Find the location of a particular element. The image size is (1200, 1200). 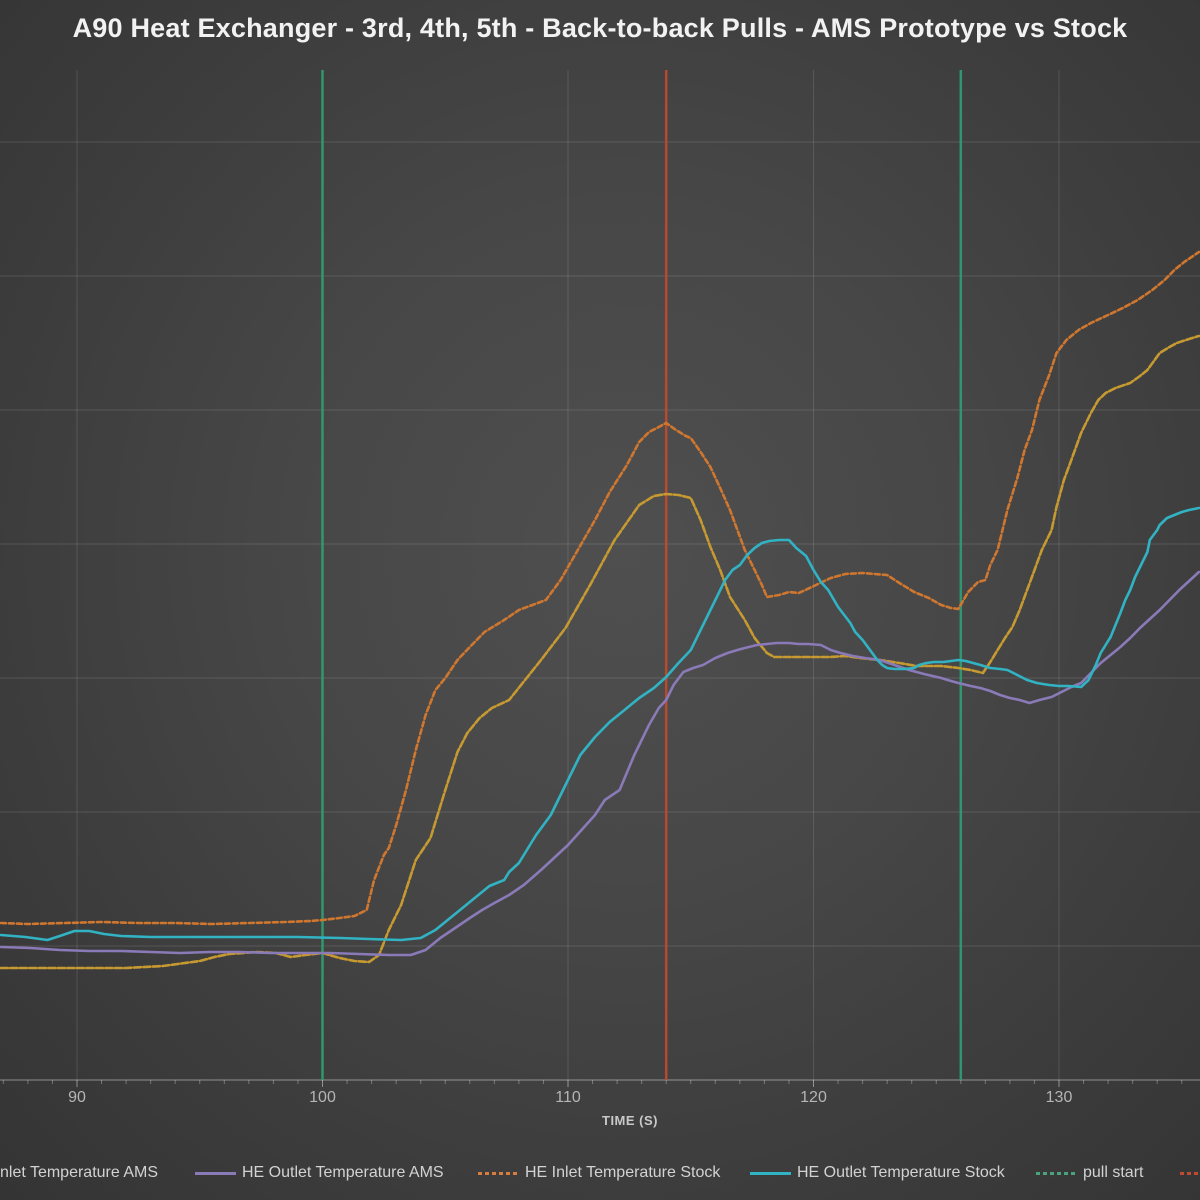

pull-start-line-icon is located at coordinates (1056, 1173).